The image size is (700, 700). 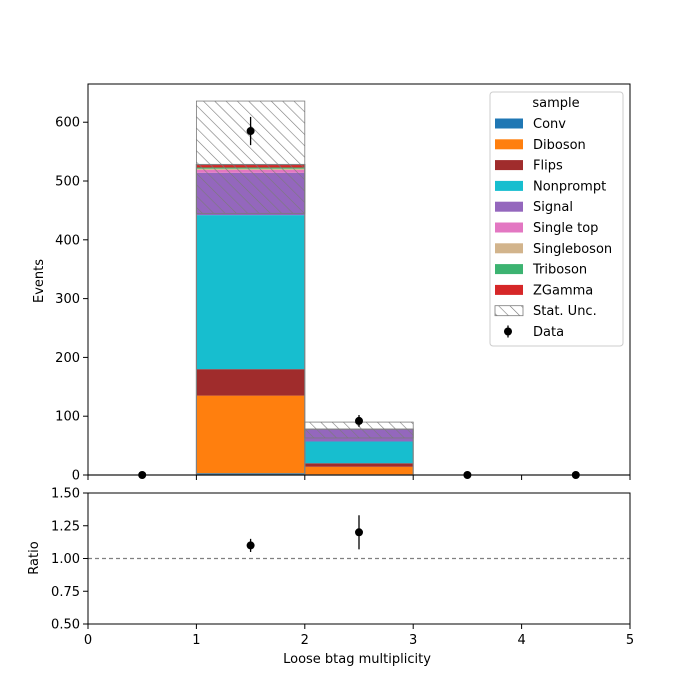 I want to click on main-y-ticks: 0 100 200 300 400 500 600, so click(x=71, y=300).